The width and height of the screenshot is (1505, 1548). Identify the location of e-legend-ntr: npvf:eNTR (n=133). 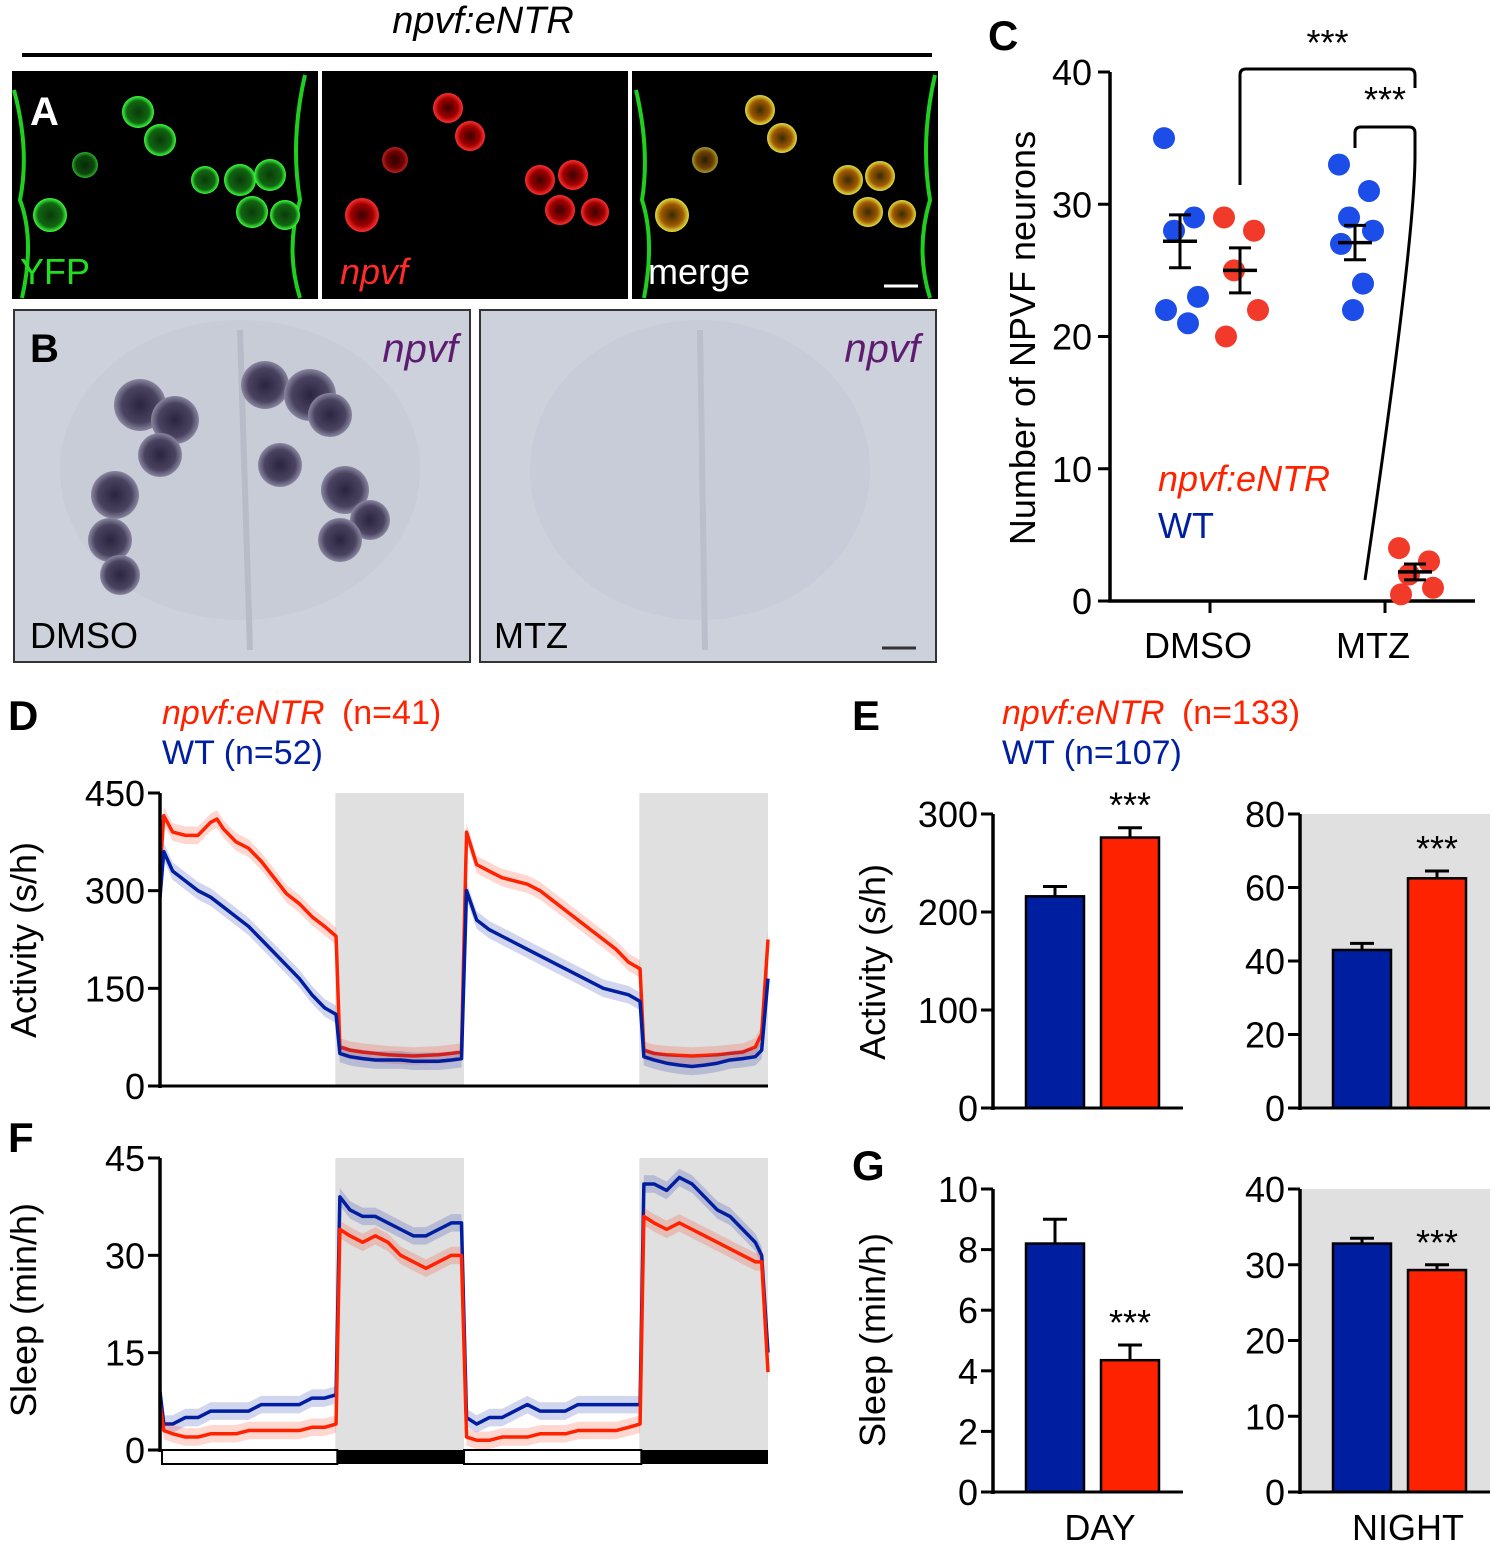
(1151, 713).